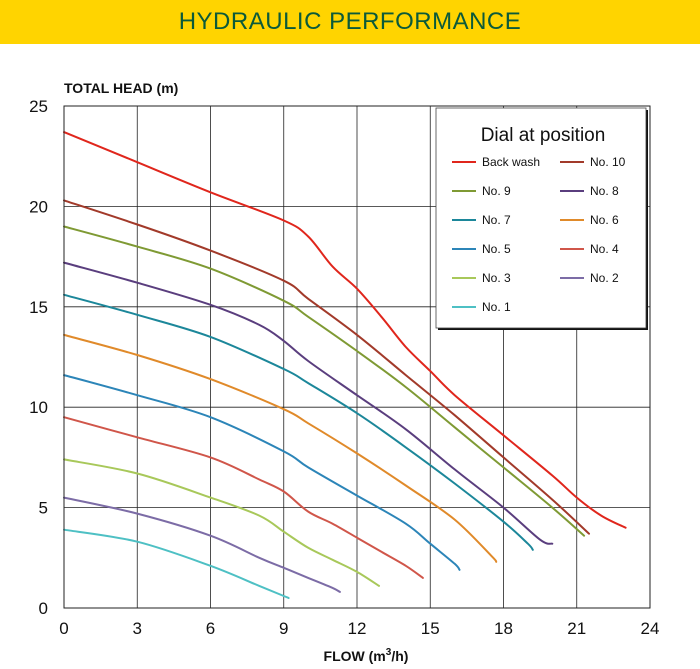  Describe the element at coordinates (576, 628) in the screenshot. I see `x-tick-label: 21` at that location.